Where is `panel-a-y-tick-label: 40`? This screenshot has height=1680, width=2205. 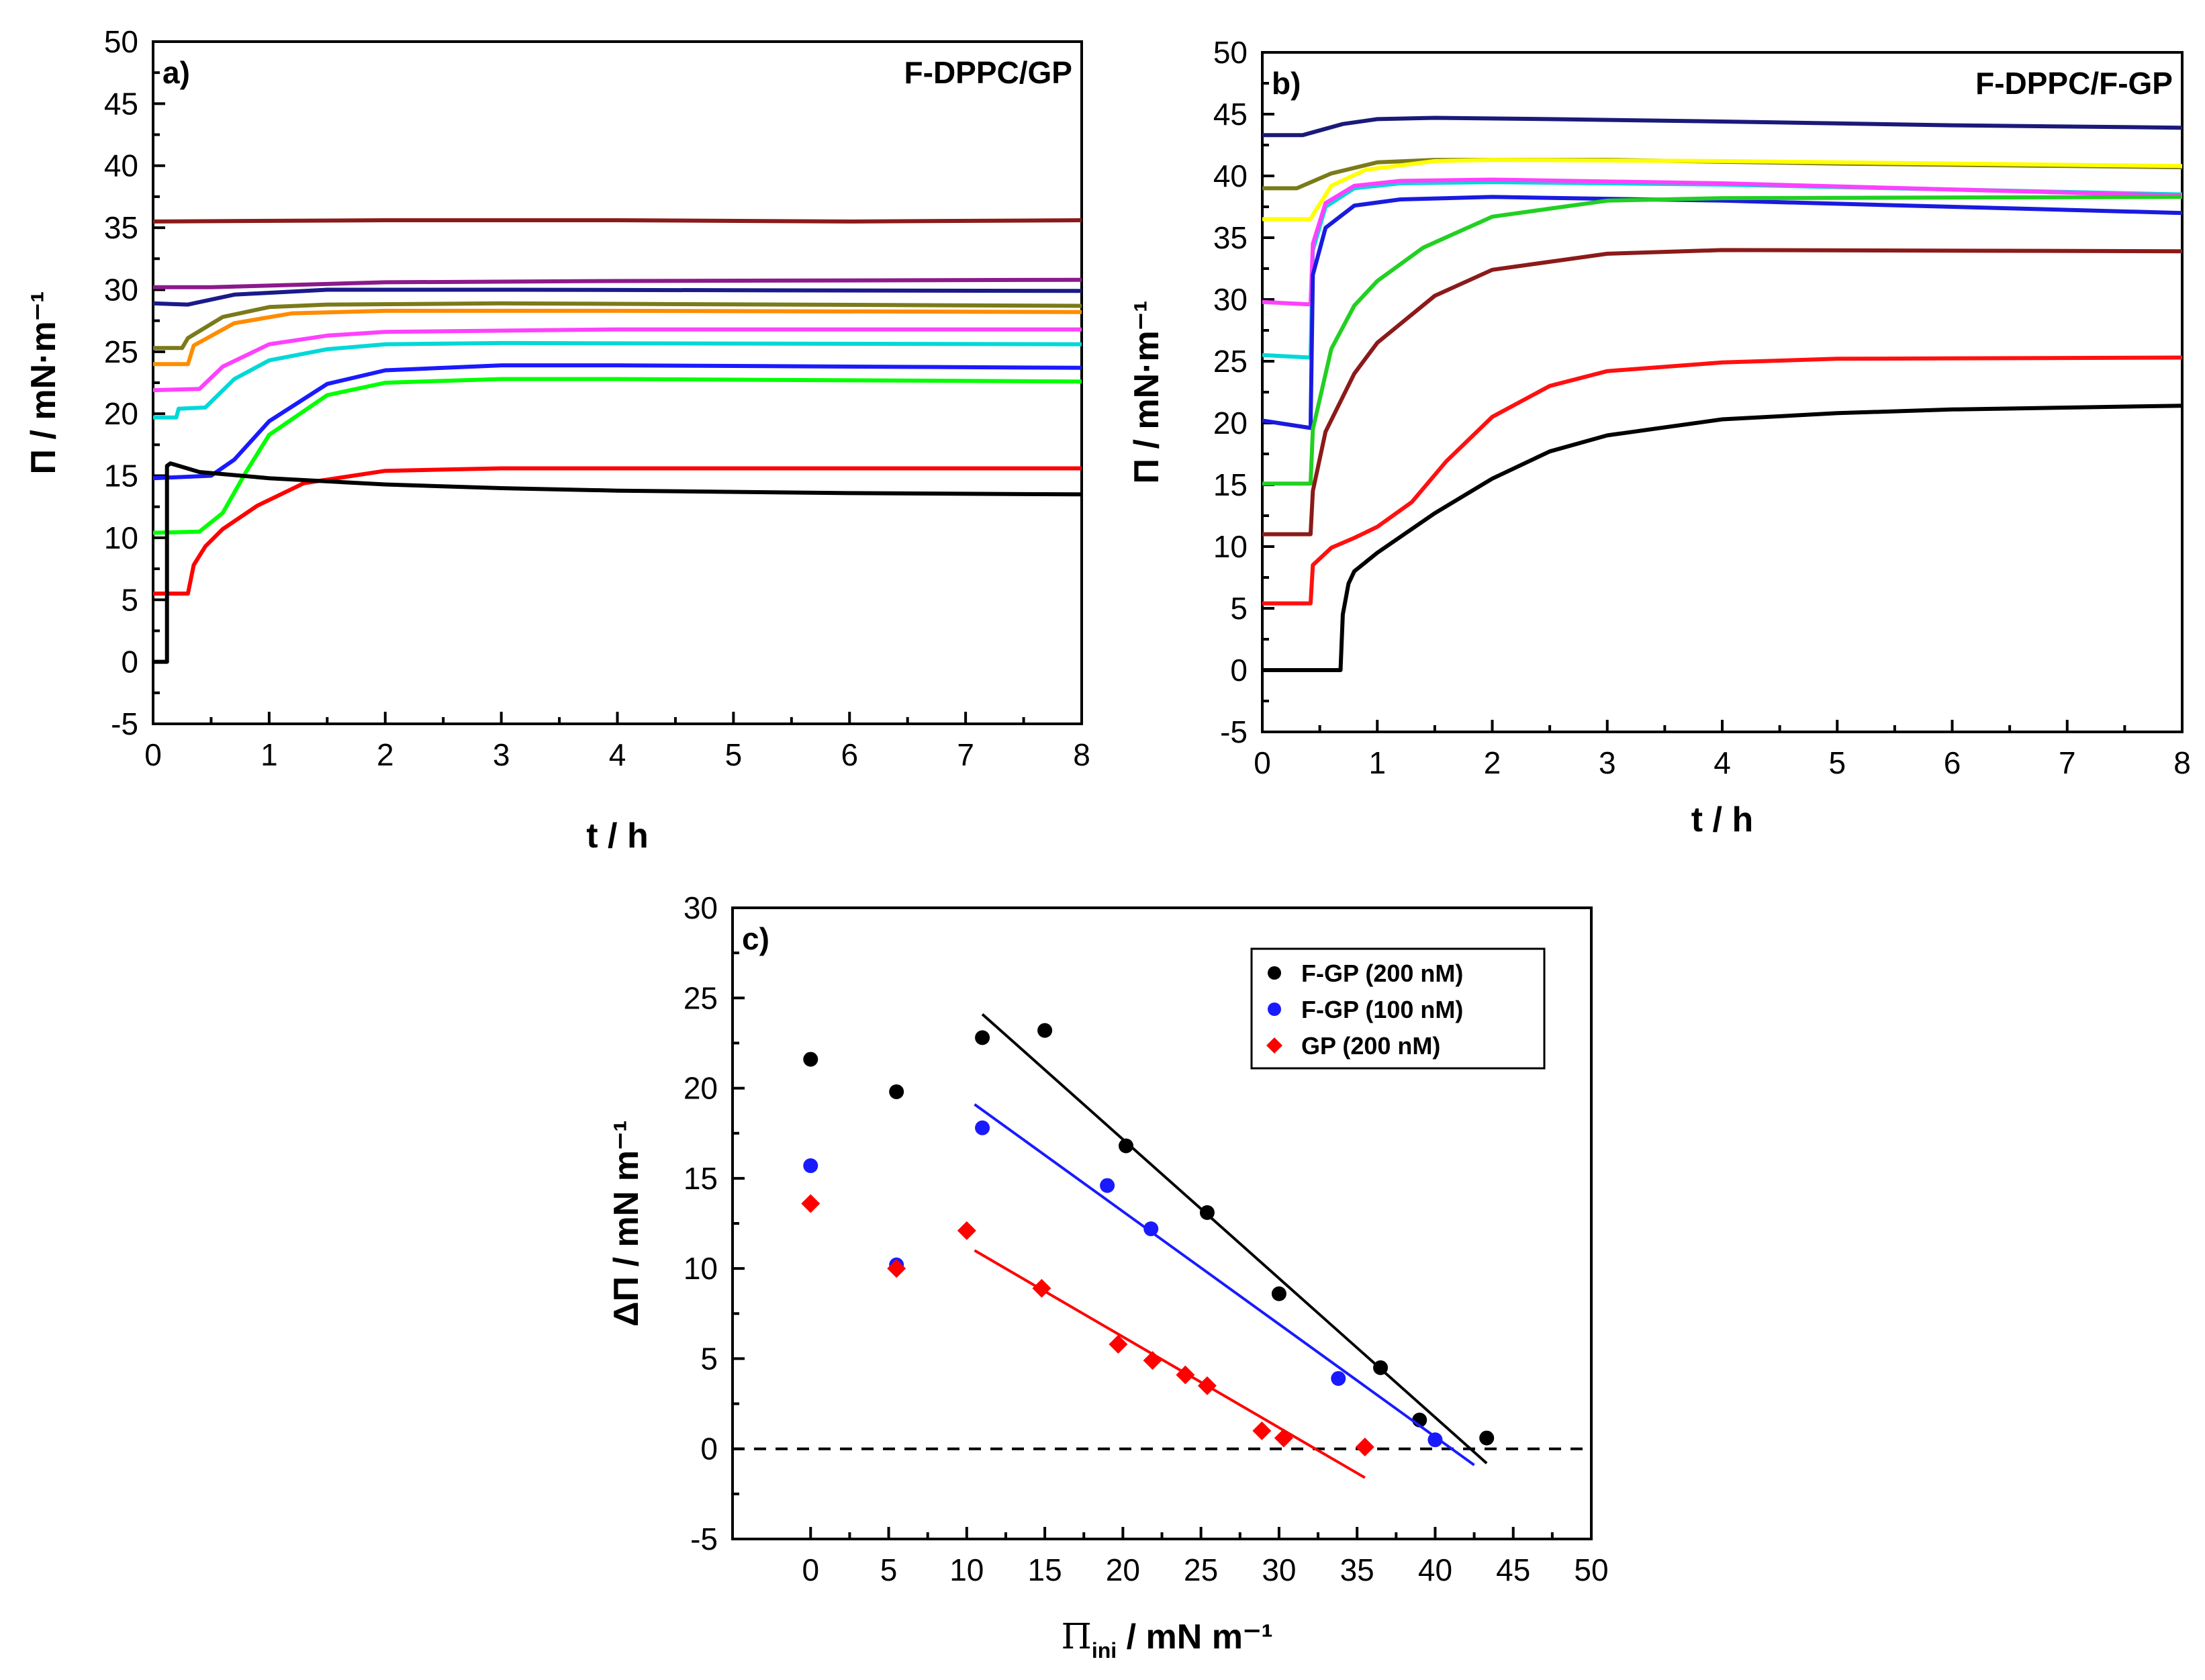
panel-a-y-tick-label: 40 is located at coordinates (121, 165).